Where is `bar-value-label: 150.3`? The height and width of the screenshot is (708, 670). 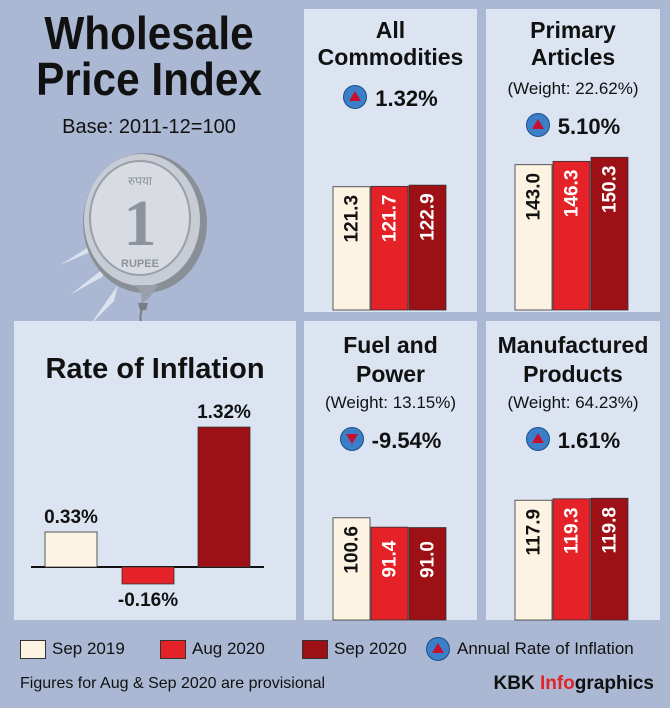 bar-value-label: 150.3 is located at coordinates (610, 190).